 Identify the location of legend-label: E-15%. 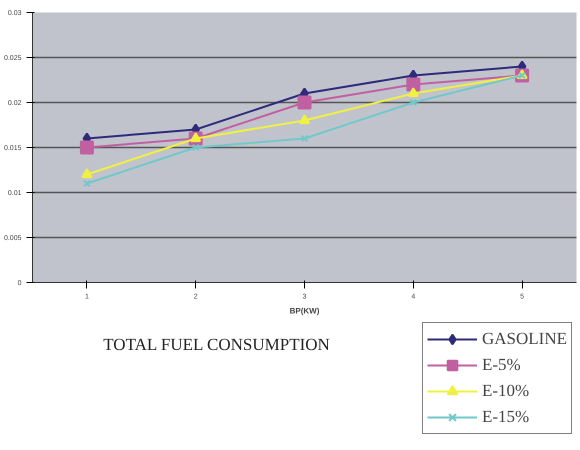
(506, 417).